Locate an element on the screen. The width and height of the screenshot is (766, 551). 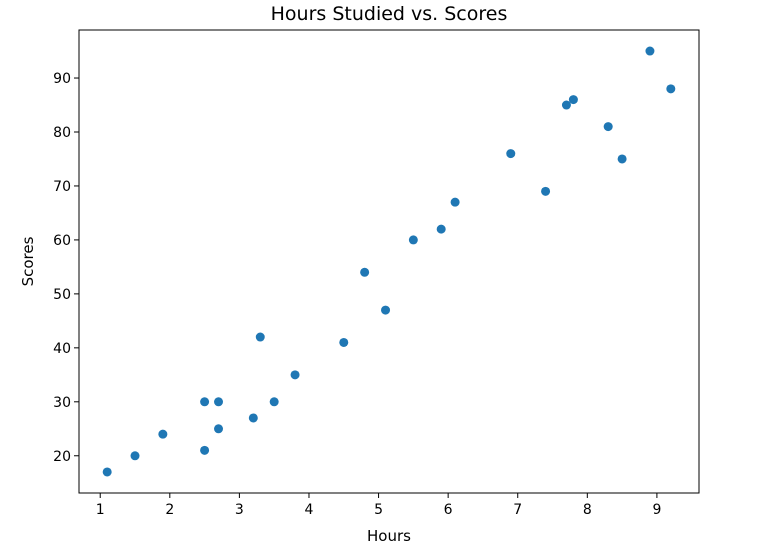
x-axis-label: Hours is located at coordinates (389, 536).